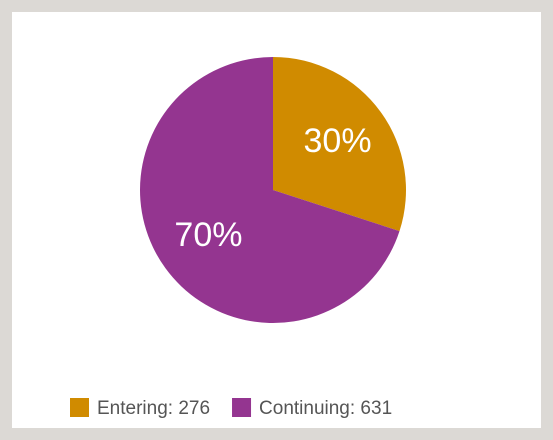 This screenshot has width=553, height=440. What do you see at coordinates (325, 408) in the screenshot?
I see `legend-label: Continuing: 631` at bounding box center [325, 408].